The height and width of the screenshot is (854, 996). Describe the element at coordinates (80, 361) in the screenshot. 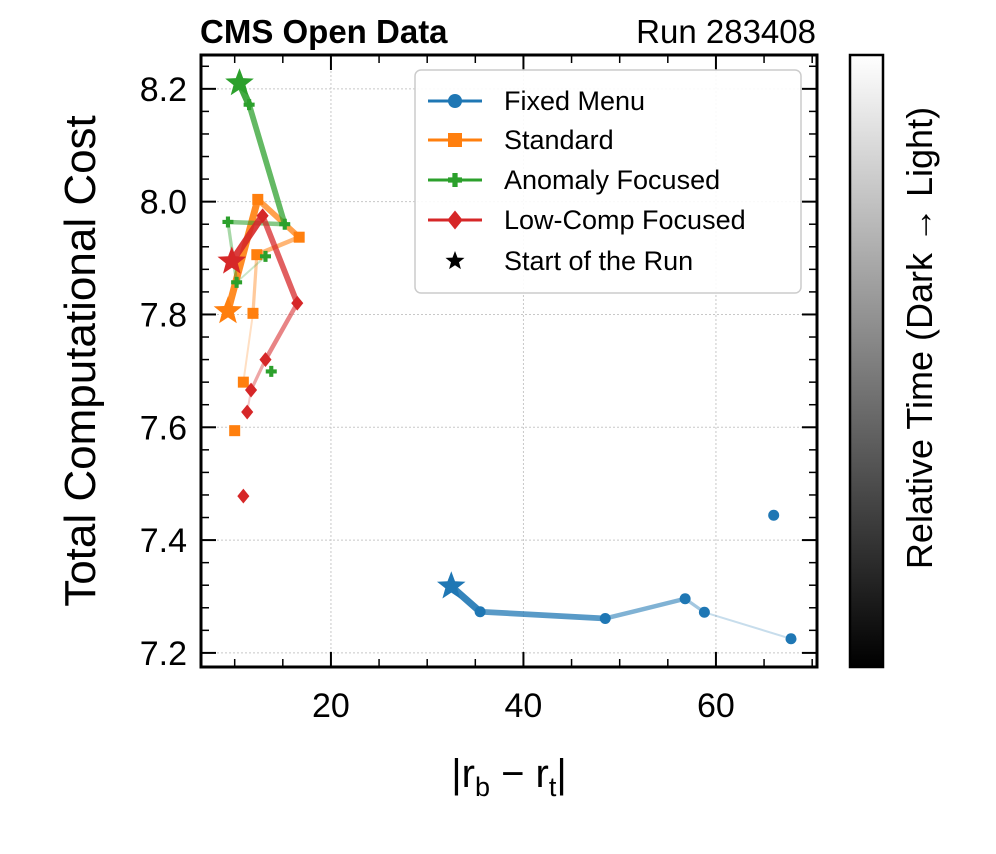

I see `y-axis-label: Total Computational Cost` at that location.